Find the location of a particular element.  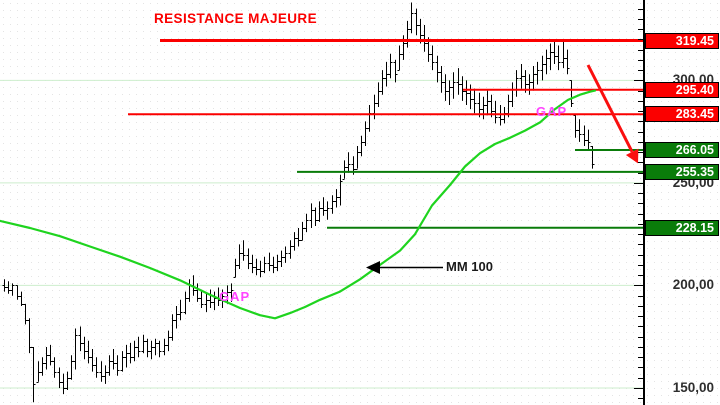

price-axis-layer is located at coordinates (639, 202).